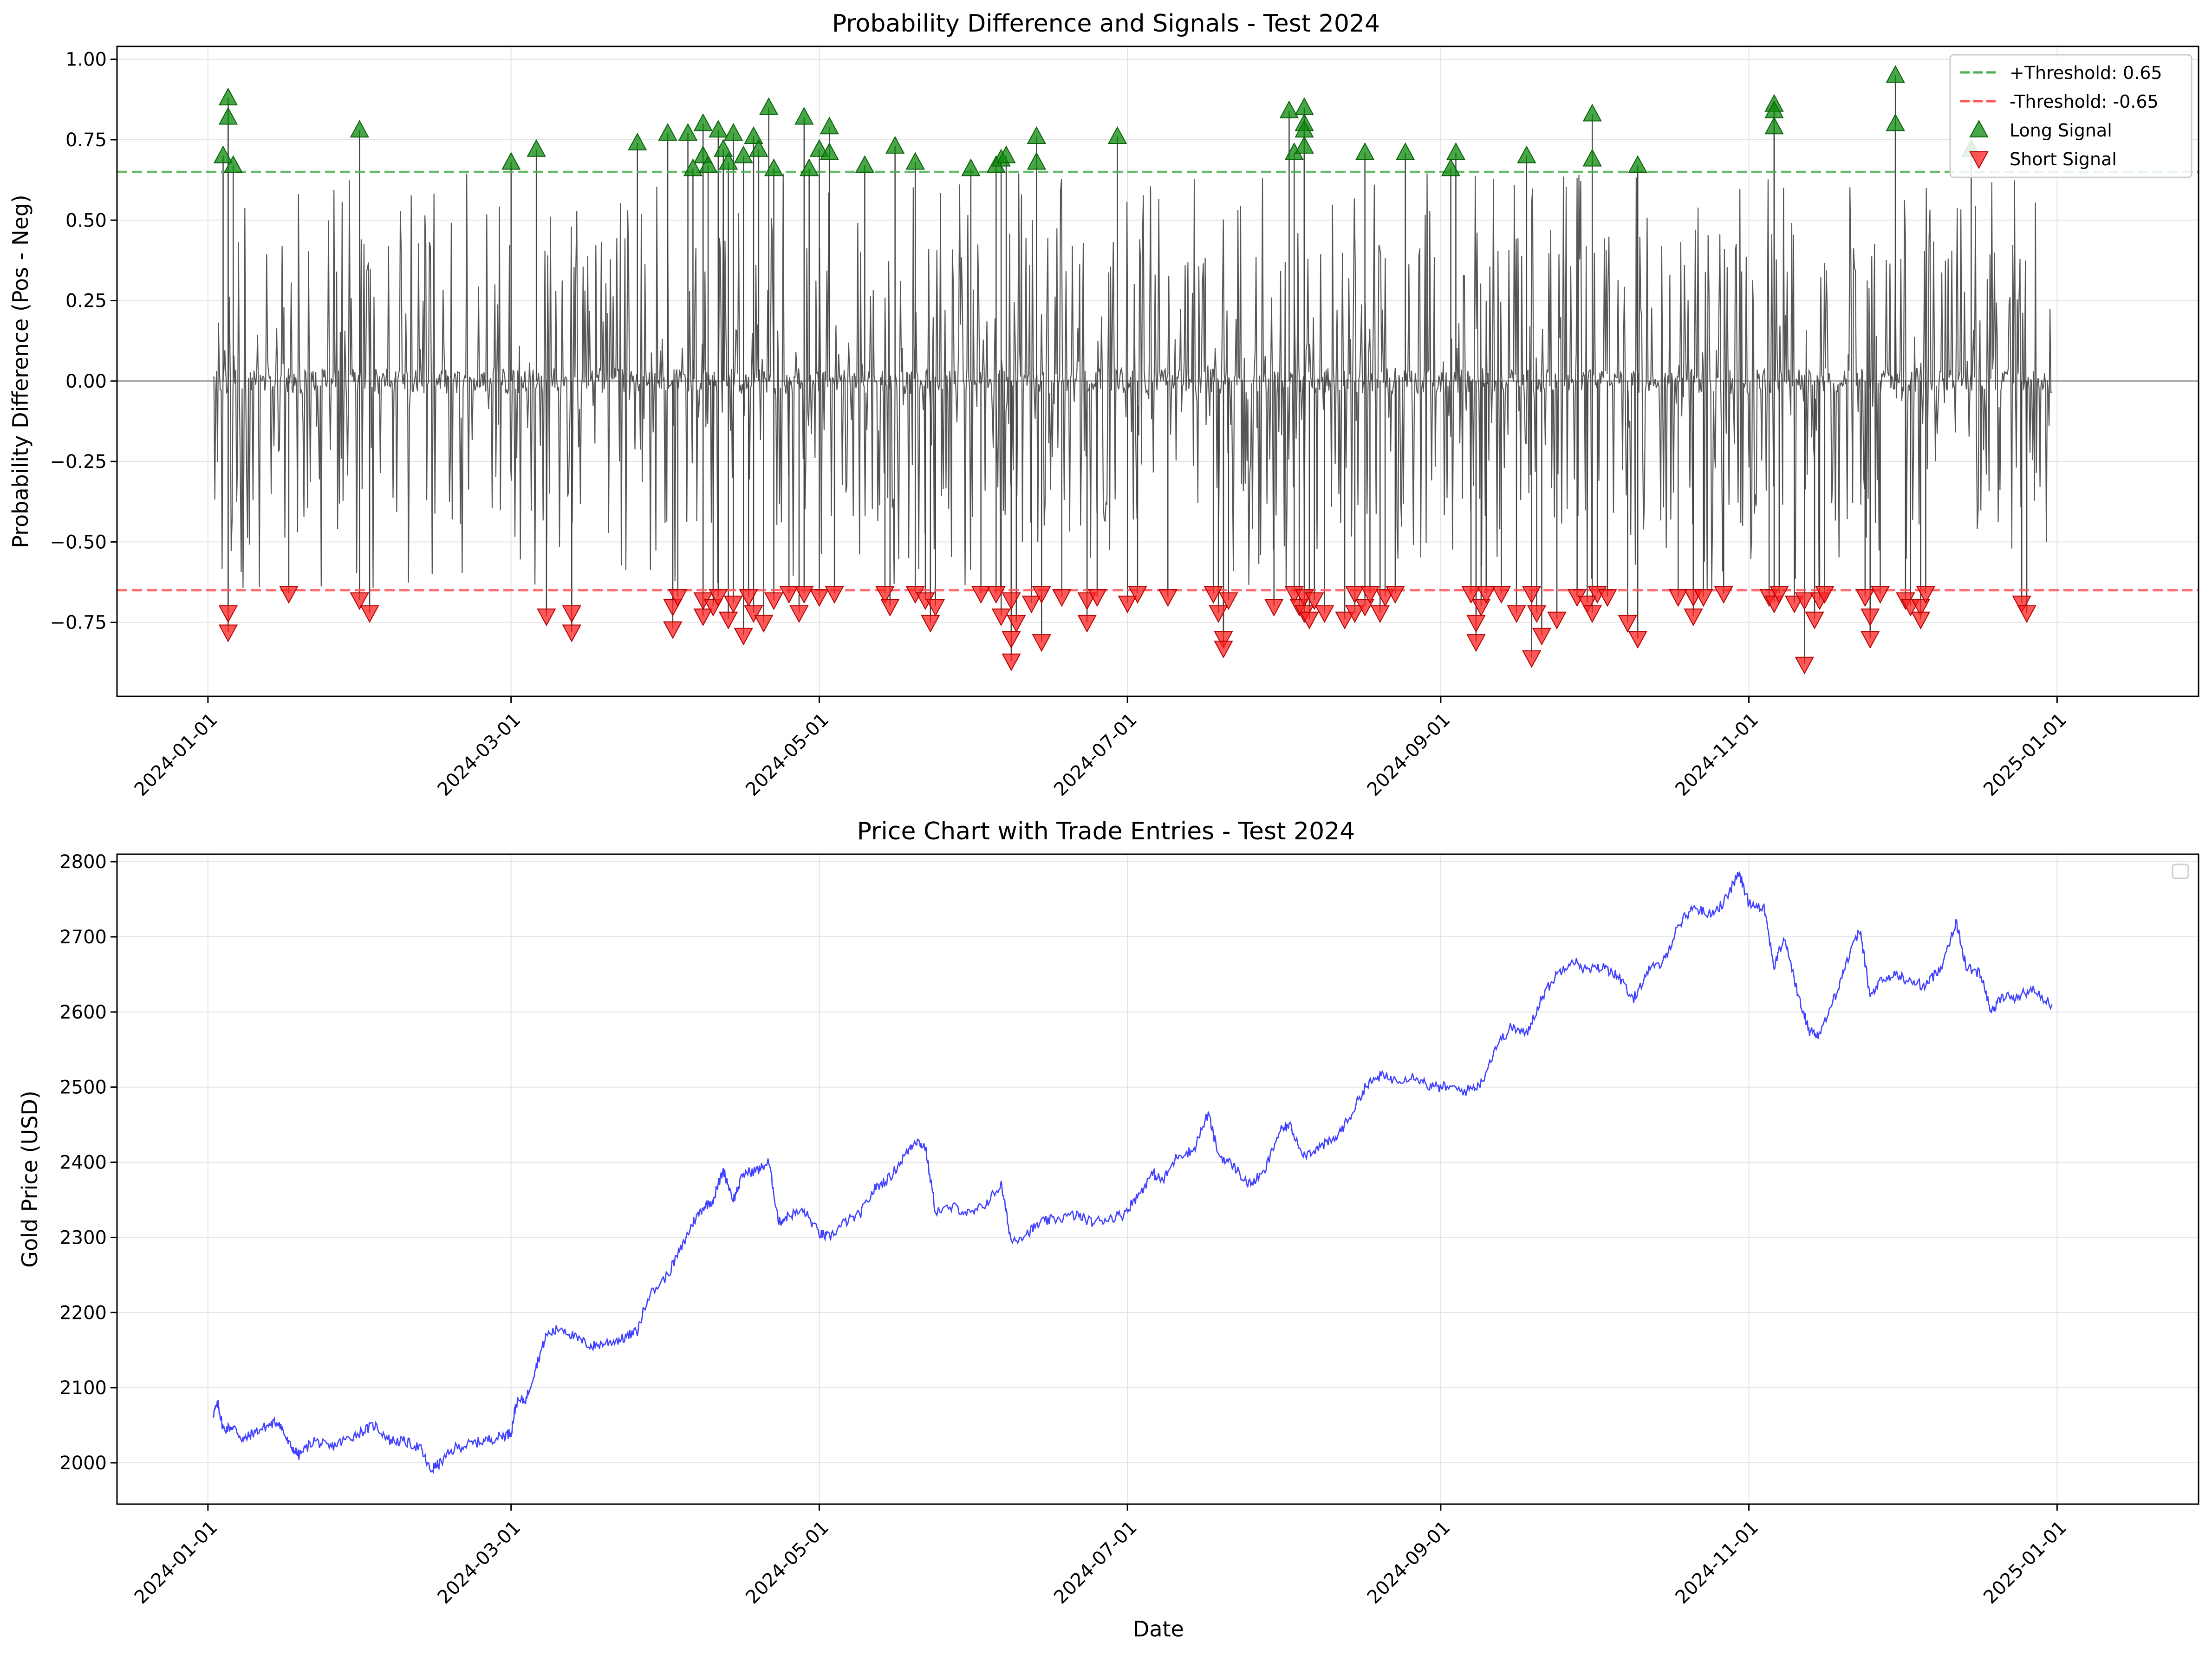 The height and width of the screenshot is (1655, 2212). Describe the element at coordinates (83, 1087) in the screenshot. I see `y-tick-label: 2500` at that location.